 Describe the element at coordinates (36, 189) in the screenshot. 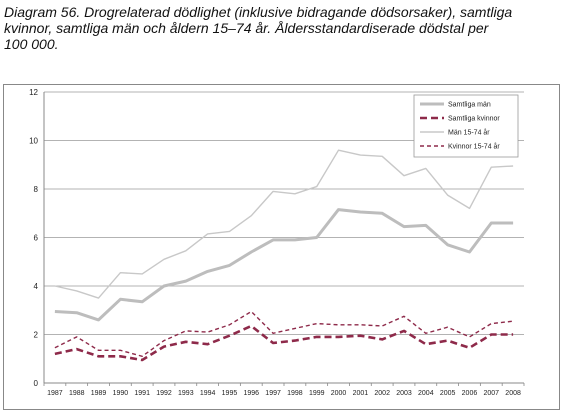

I see `y-tick-label: 8` at that location.